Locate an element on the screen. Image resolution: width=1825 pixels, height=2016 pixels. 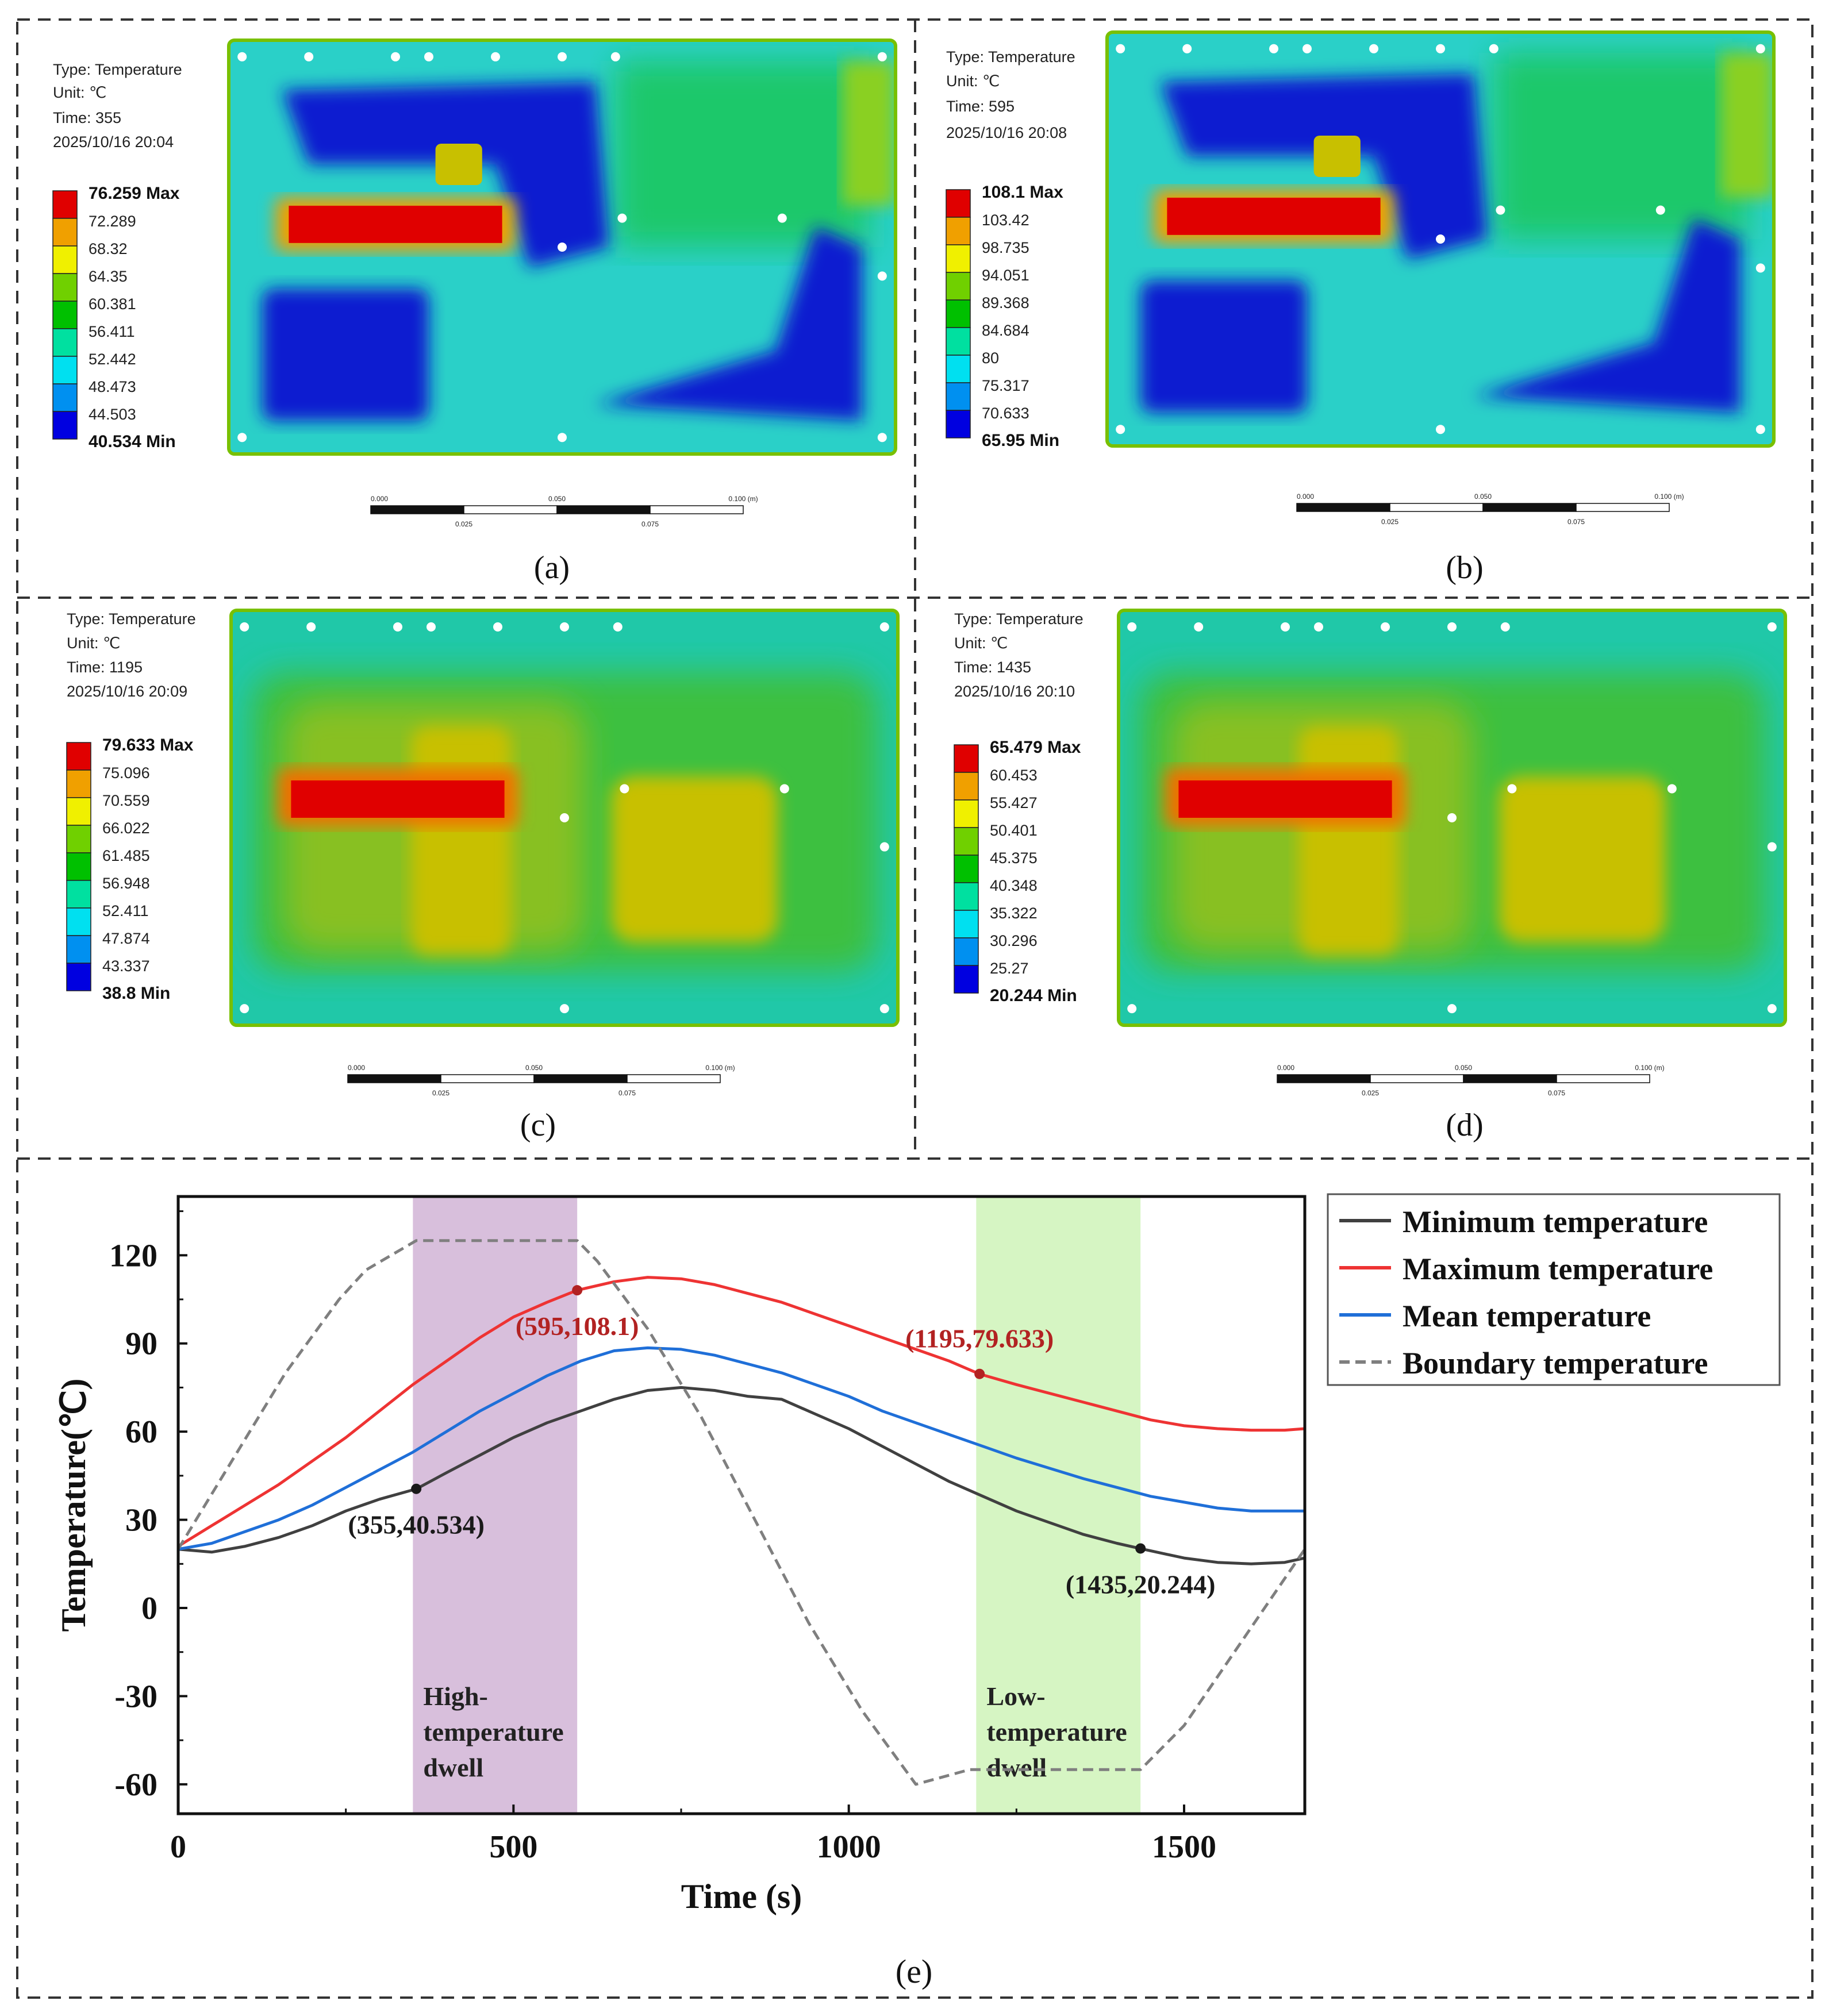
series-line-mean-temperature is located at coordinates (741, 1448).